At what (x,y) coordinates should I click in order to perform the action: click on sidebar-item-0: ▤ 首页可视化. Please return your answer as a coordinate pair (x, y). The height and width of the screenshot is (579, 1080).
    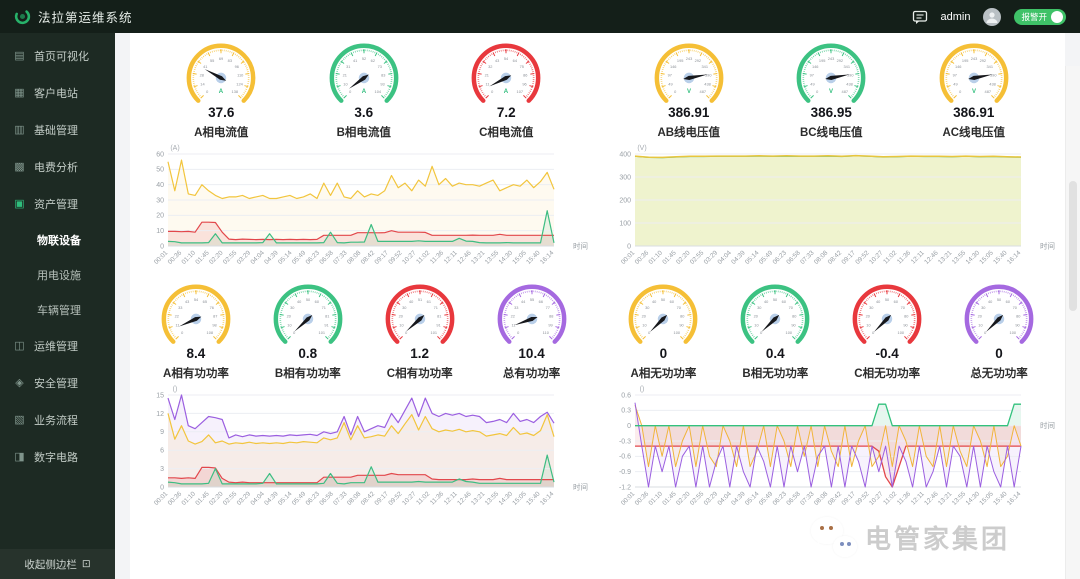
    Looking at the image, I should click on (57, 55).